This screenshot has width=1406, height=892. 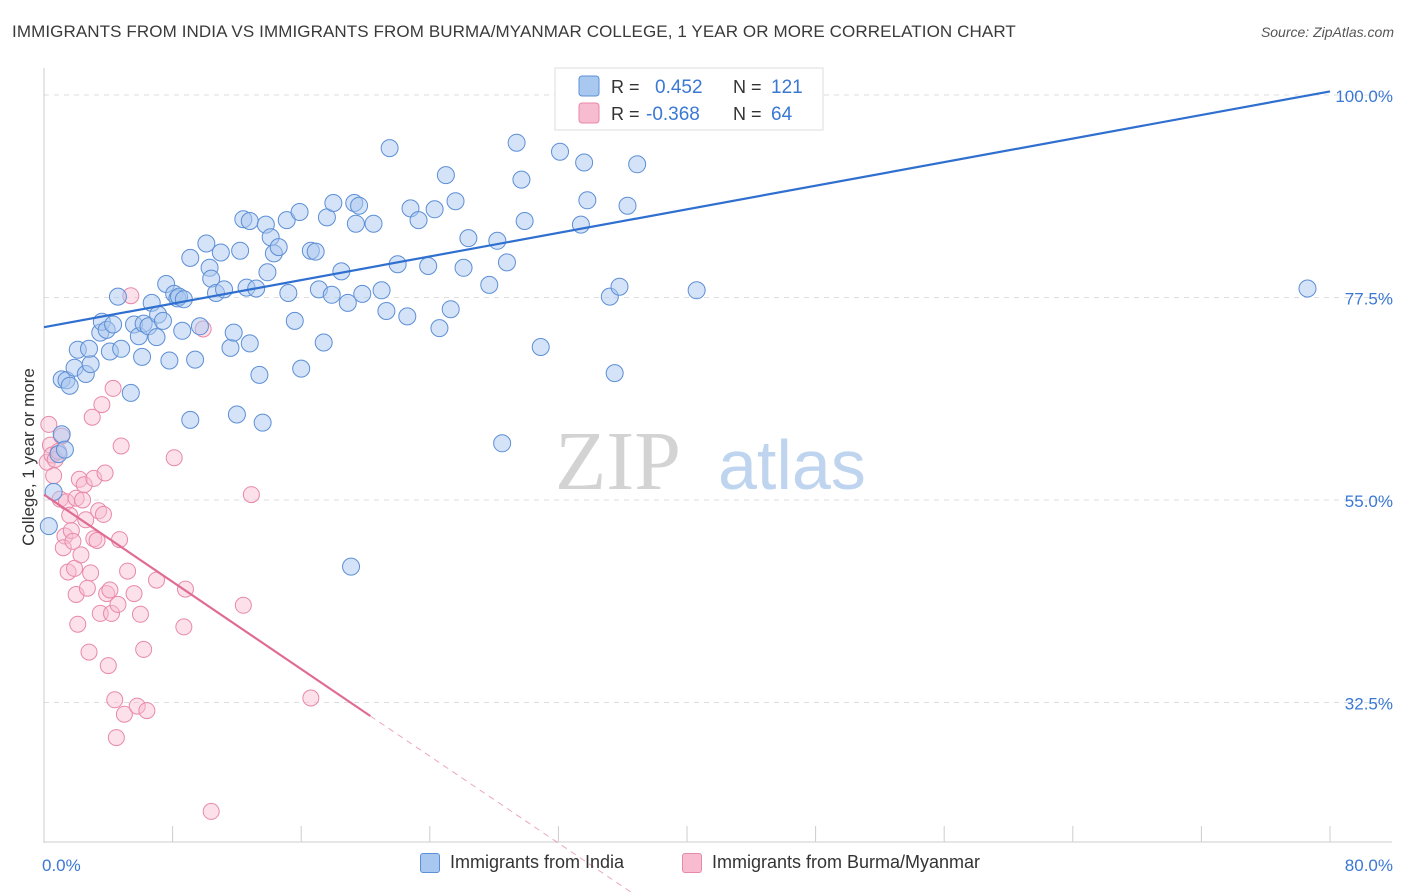 I want to click on legend-label-india: Immigrants from India, so click(x=537, y=862).